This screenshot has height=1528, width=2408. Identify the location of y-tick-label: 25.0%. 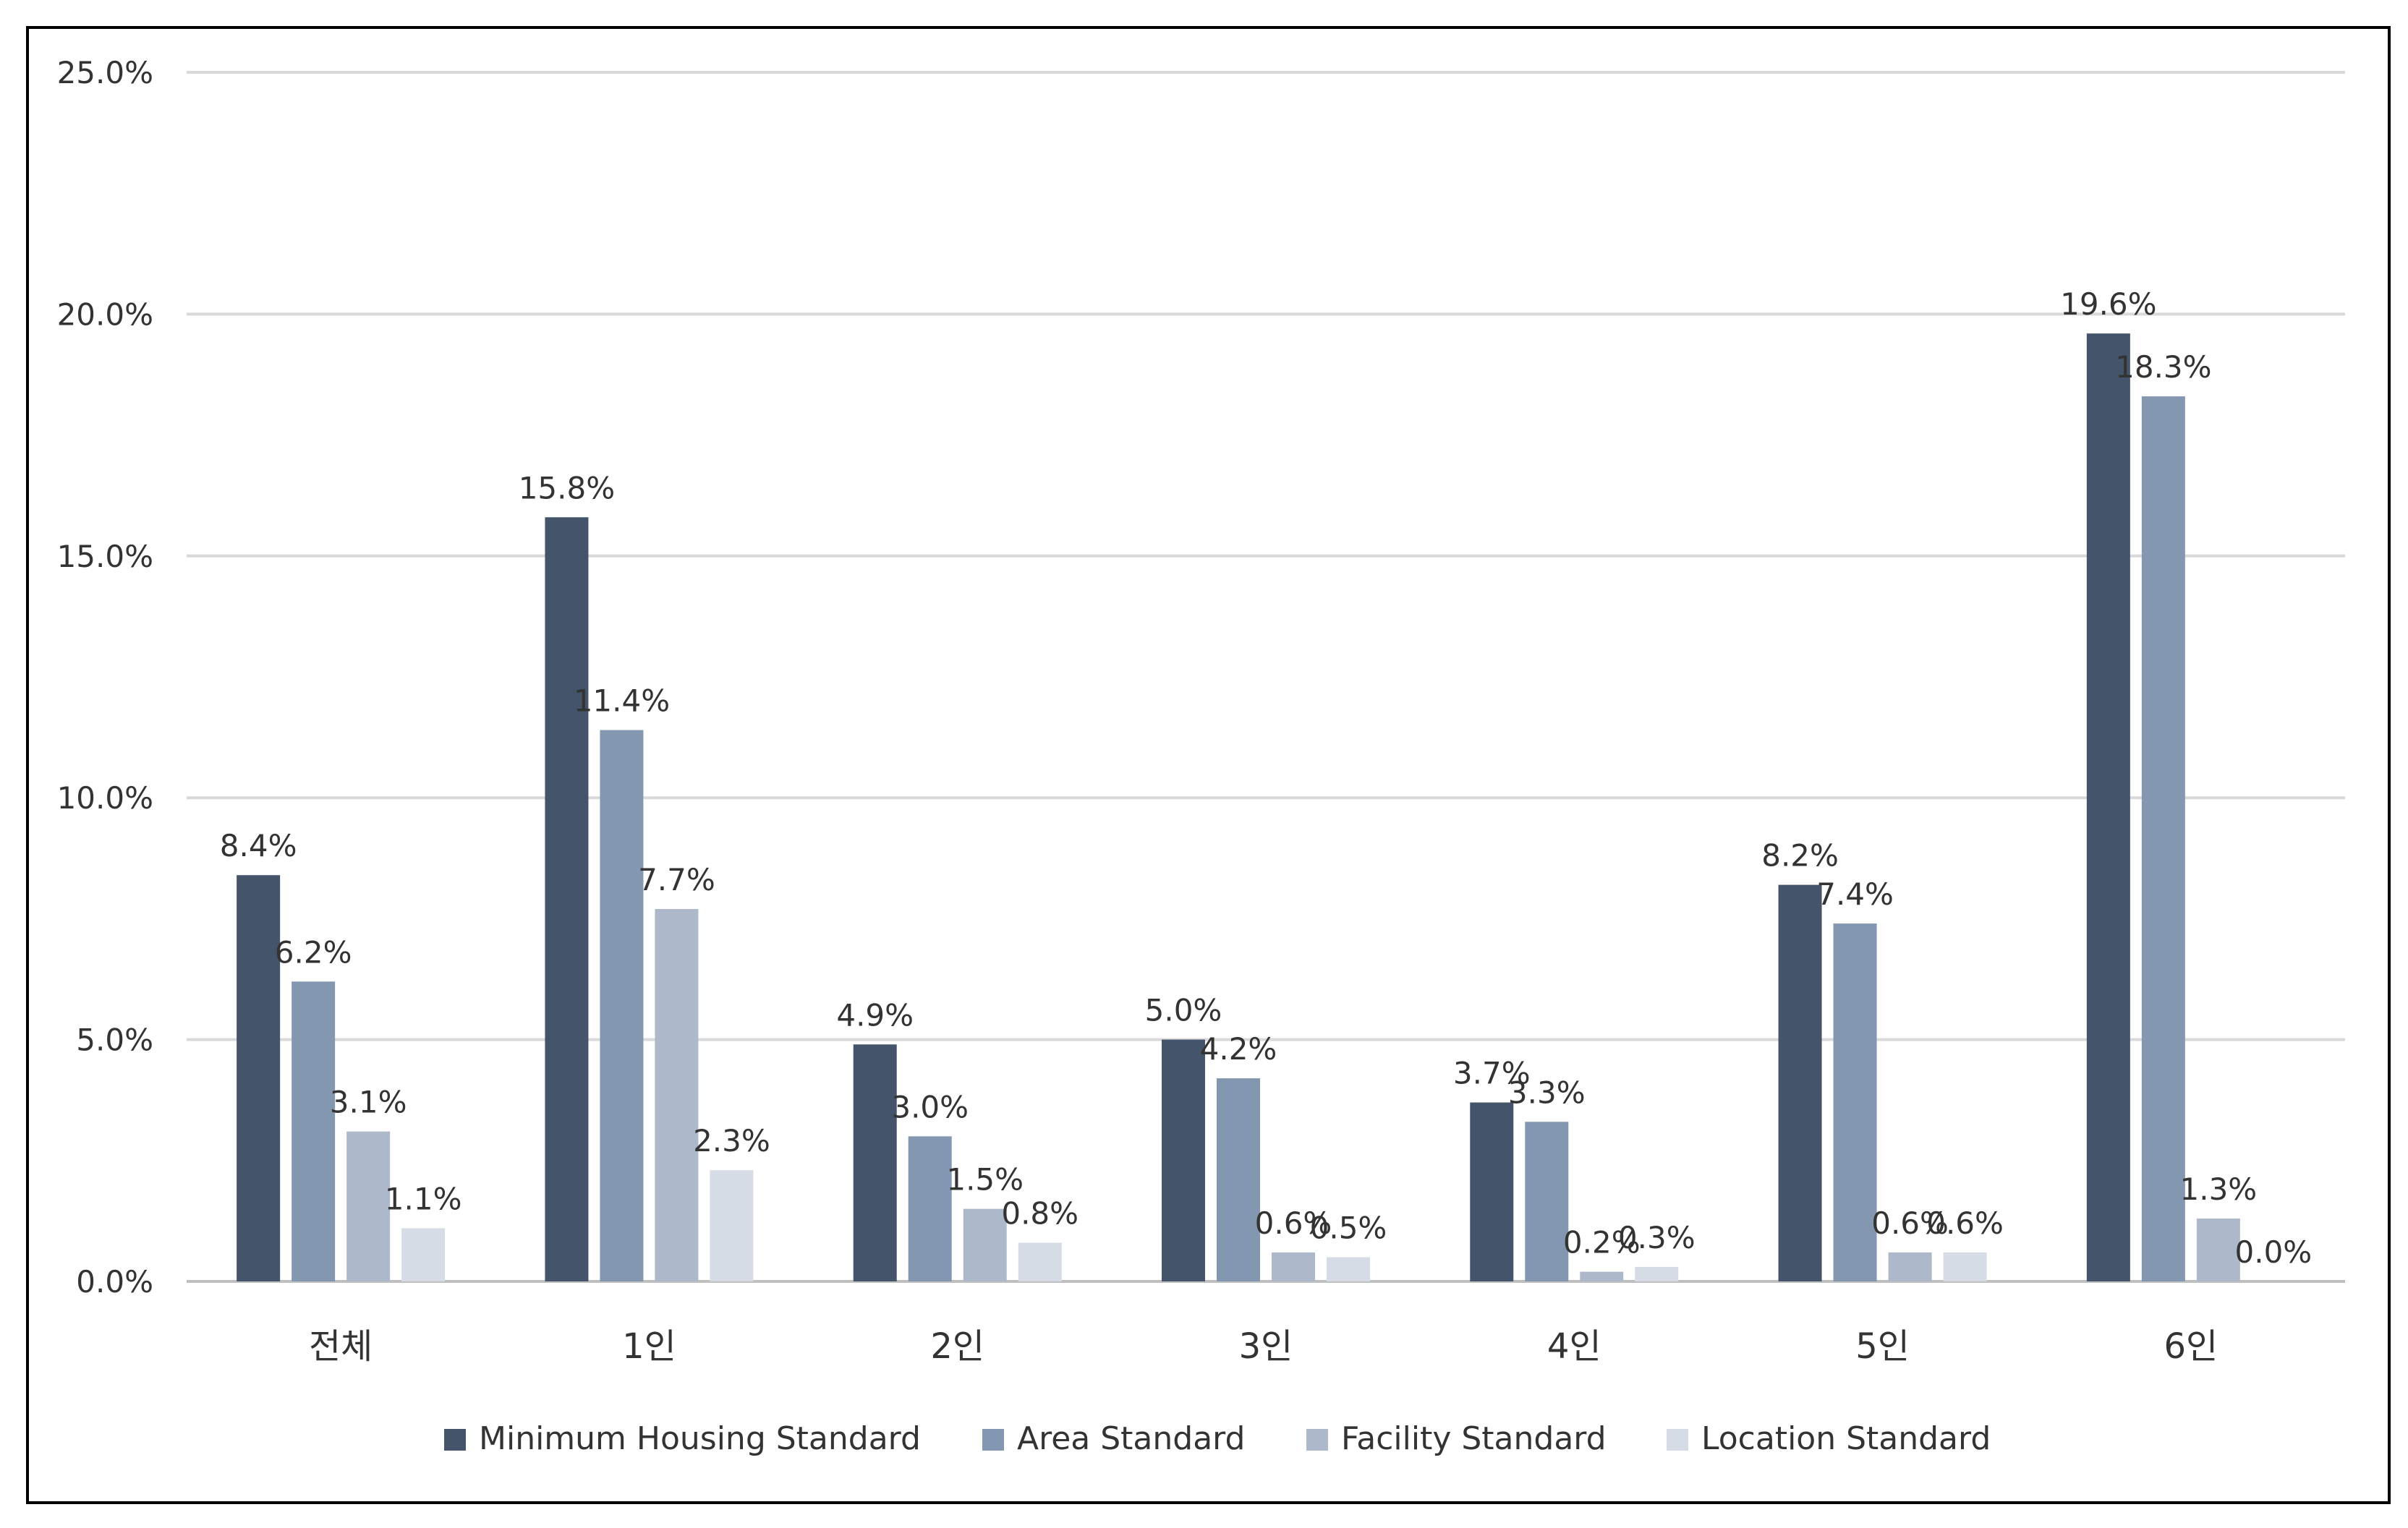
(105, 72).